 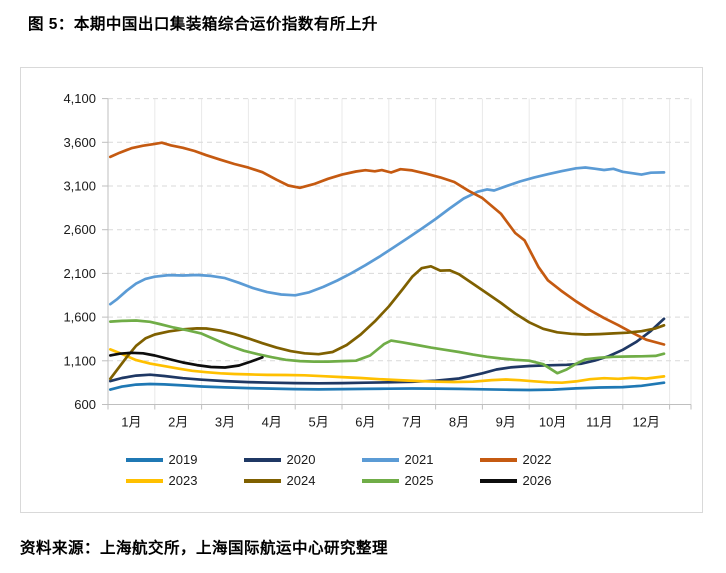 I want to click on legend-swatch-2026, so click(x=498, y=480).